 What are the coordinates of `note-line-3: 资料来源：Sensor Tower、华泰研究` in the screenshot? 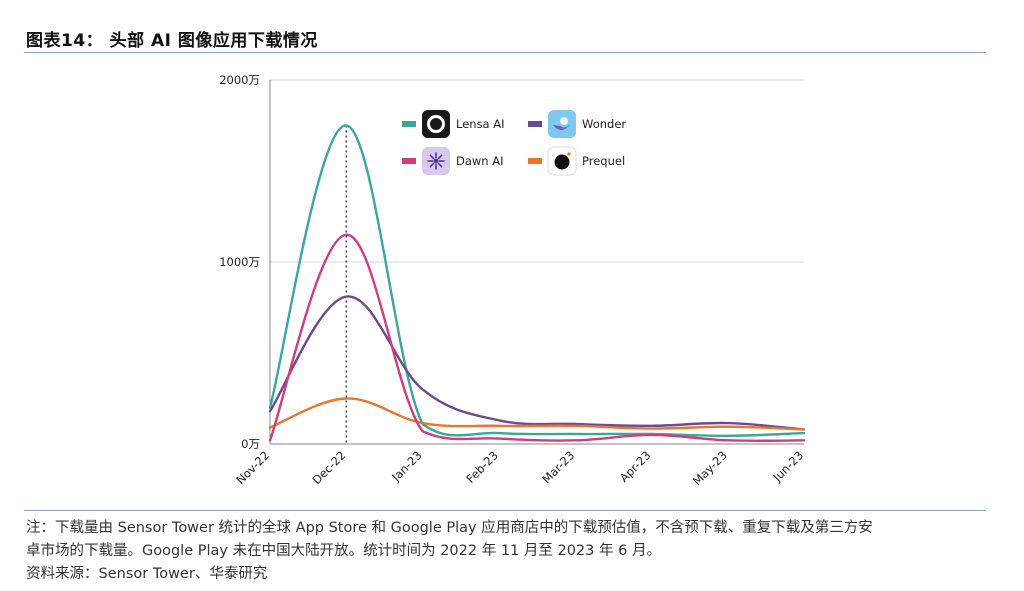 It's located at (147, 574).